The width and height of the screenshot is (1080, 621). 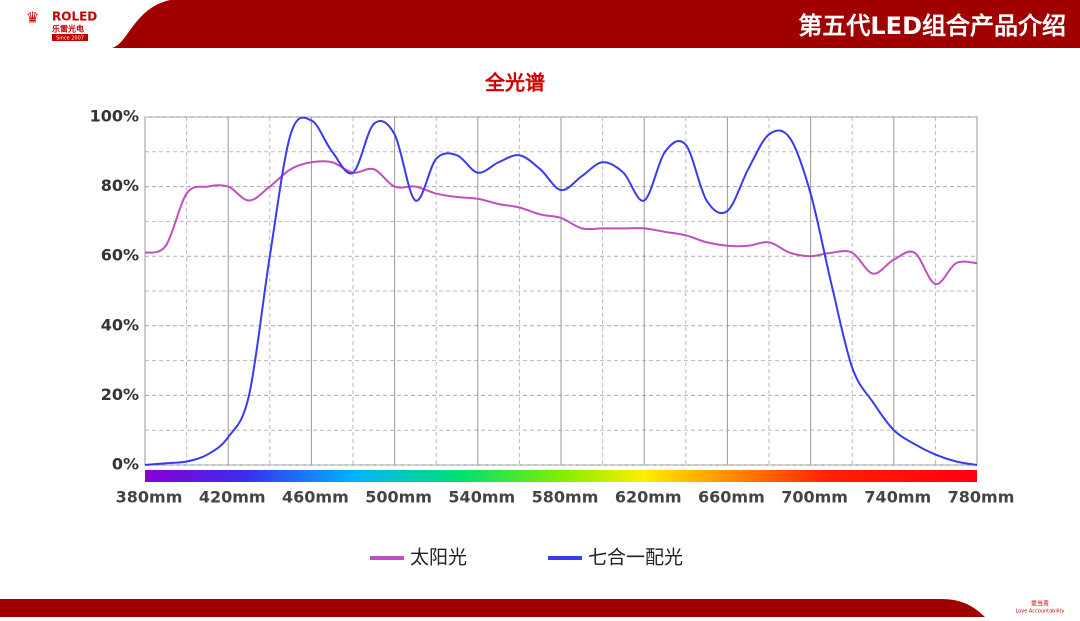 I want to click on x-tick-label: 620mm, so click(x=648, y=497).